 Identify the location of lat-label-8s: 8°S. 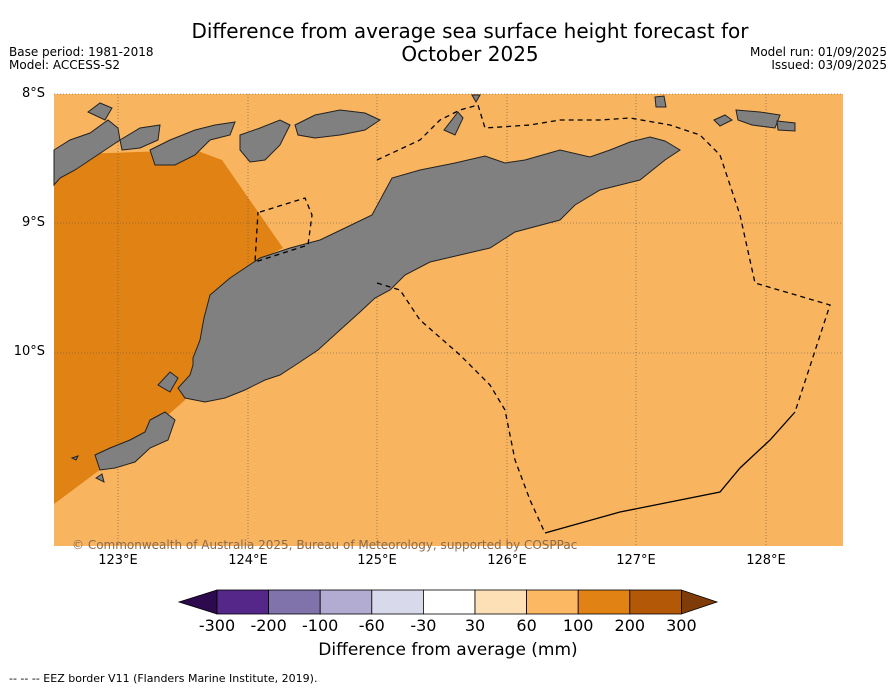
(33, 93).